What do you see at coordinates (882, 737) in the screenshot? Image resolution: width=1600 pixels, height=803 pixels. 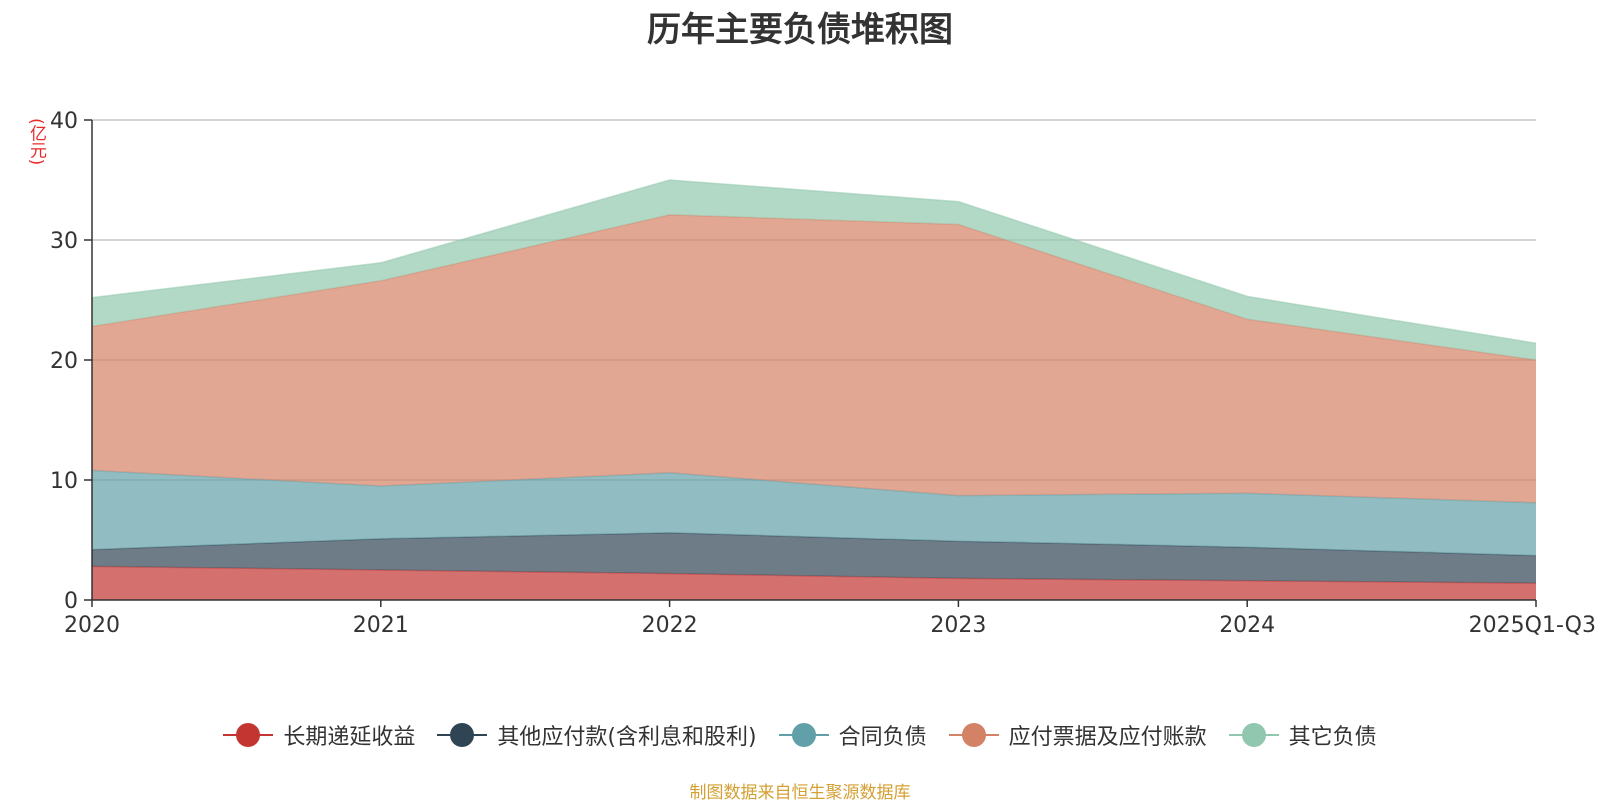 I see `legend-label: 合同负债` at bounding box center [882, 737].